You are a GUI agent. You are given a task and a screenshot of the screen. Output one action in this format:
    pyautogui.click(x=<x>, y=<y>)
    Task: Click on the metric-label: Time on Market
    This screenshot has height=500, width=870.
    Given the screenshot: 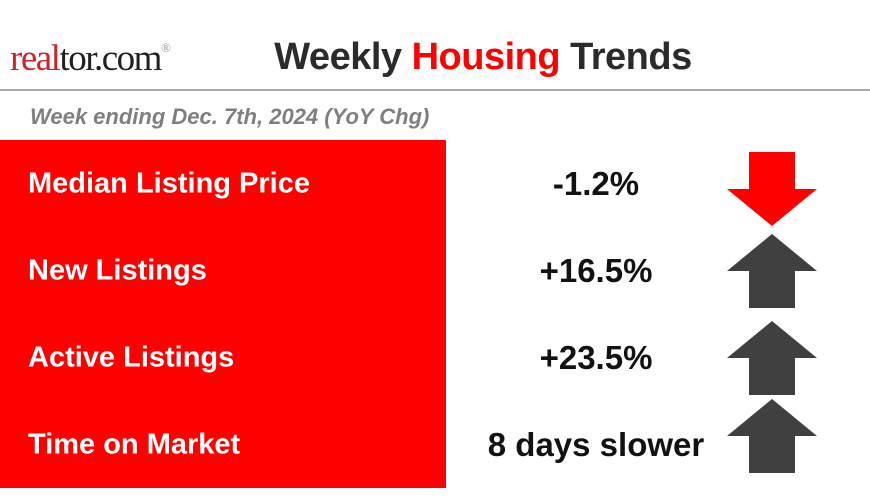 What is the action you would take?
    pyautogui.click(x=134, y=444)
    